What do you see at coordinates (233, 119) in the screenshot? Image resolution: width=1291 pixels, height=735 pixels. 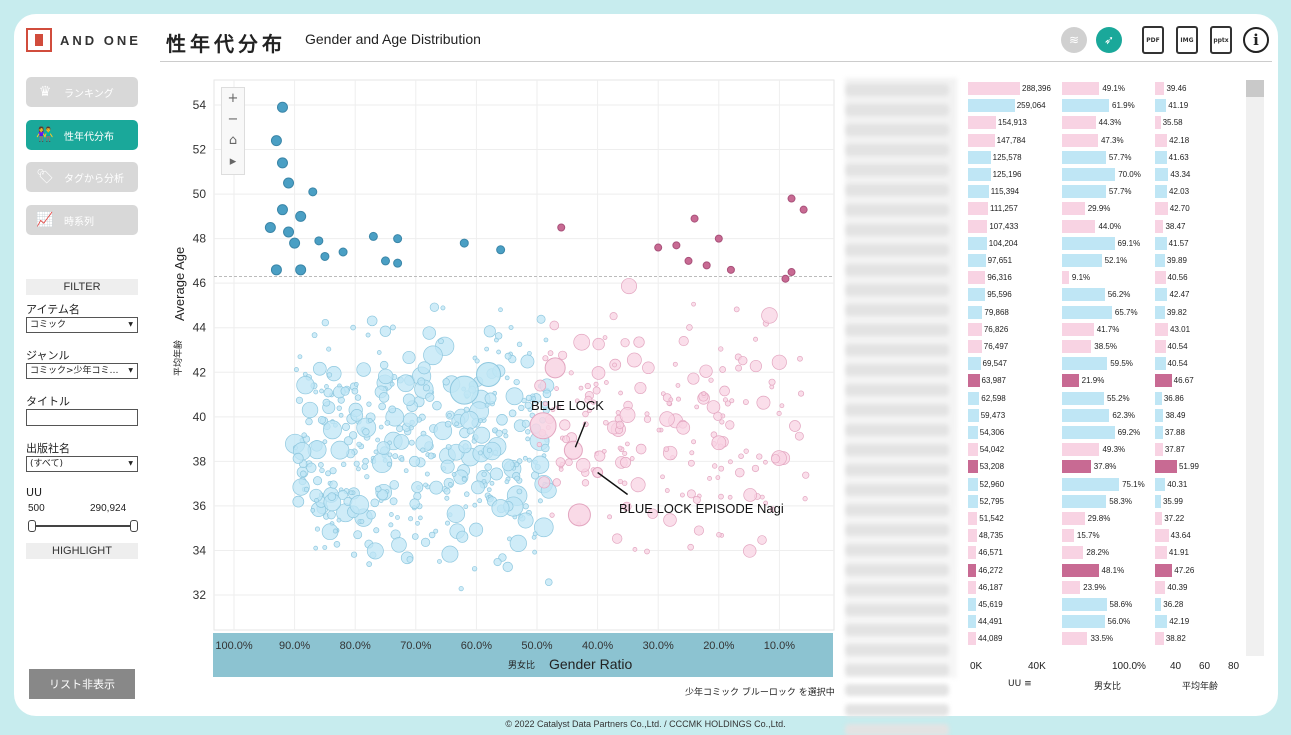 I see `zoom-out-icon: −` at bounding box center [233, 119].